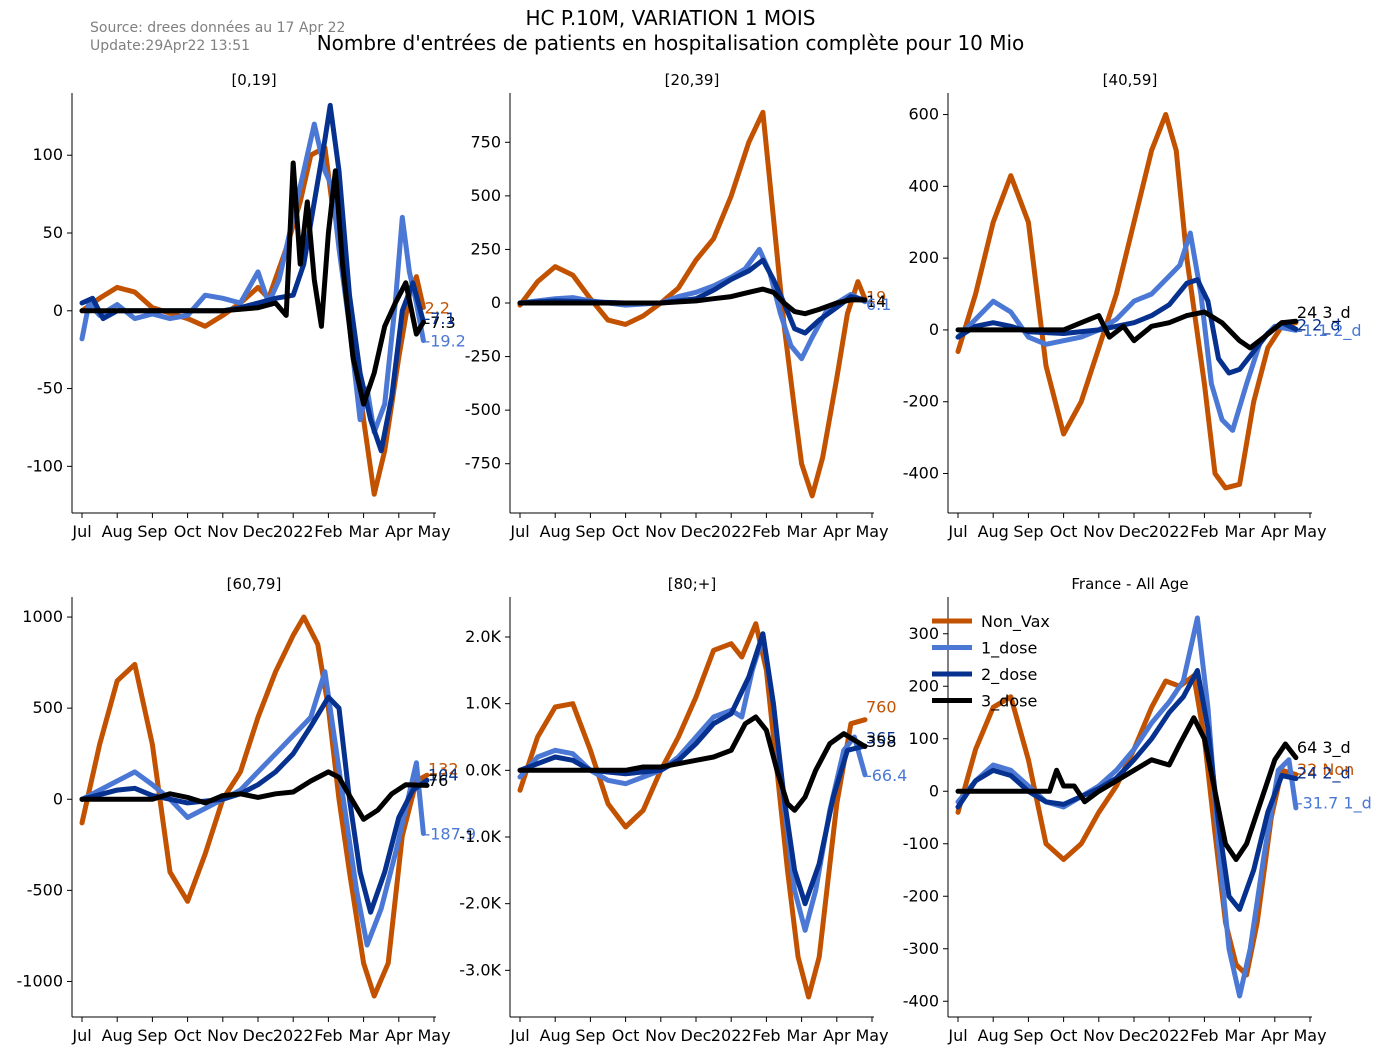  Describe the element at coordinates (881, 741) in the screenshot. I see `end-value-label: 358` at that location.